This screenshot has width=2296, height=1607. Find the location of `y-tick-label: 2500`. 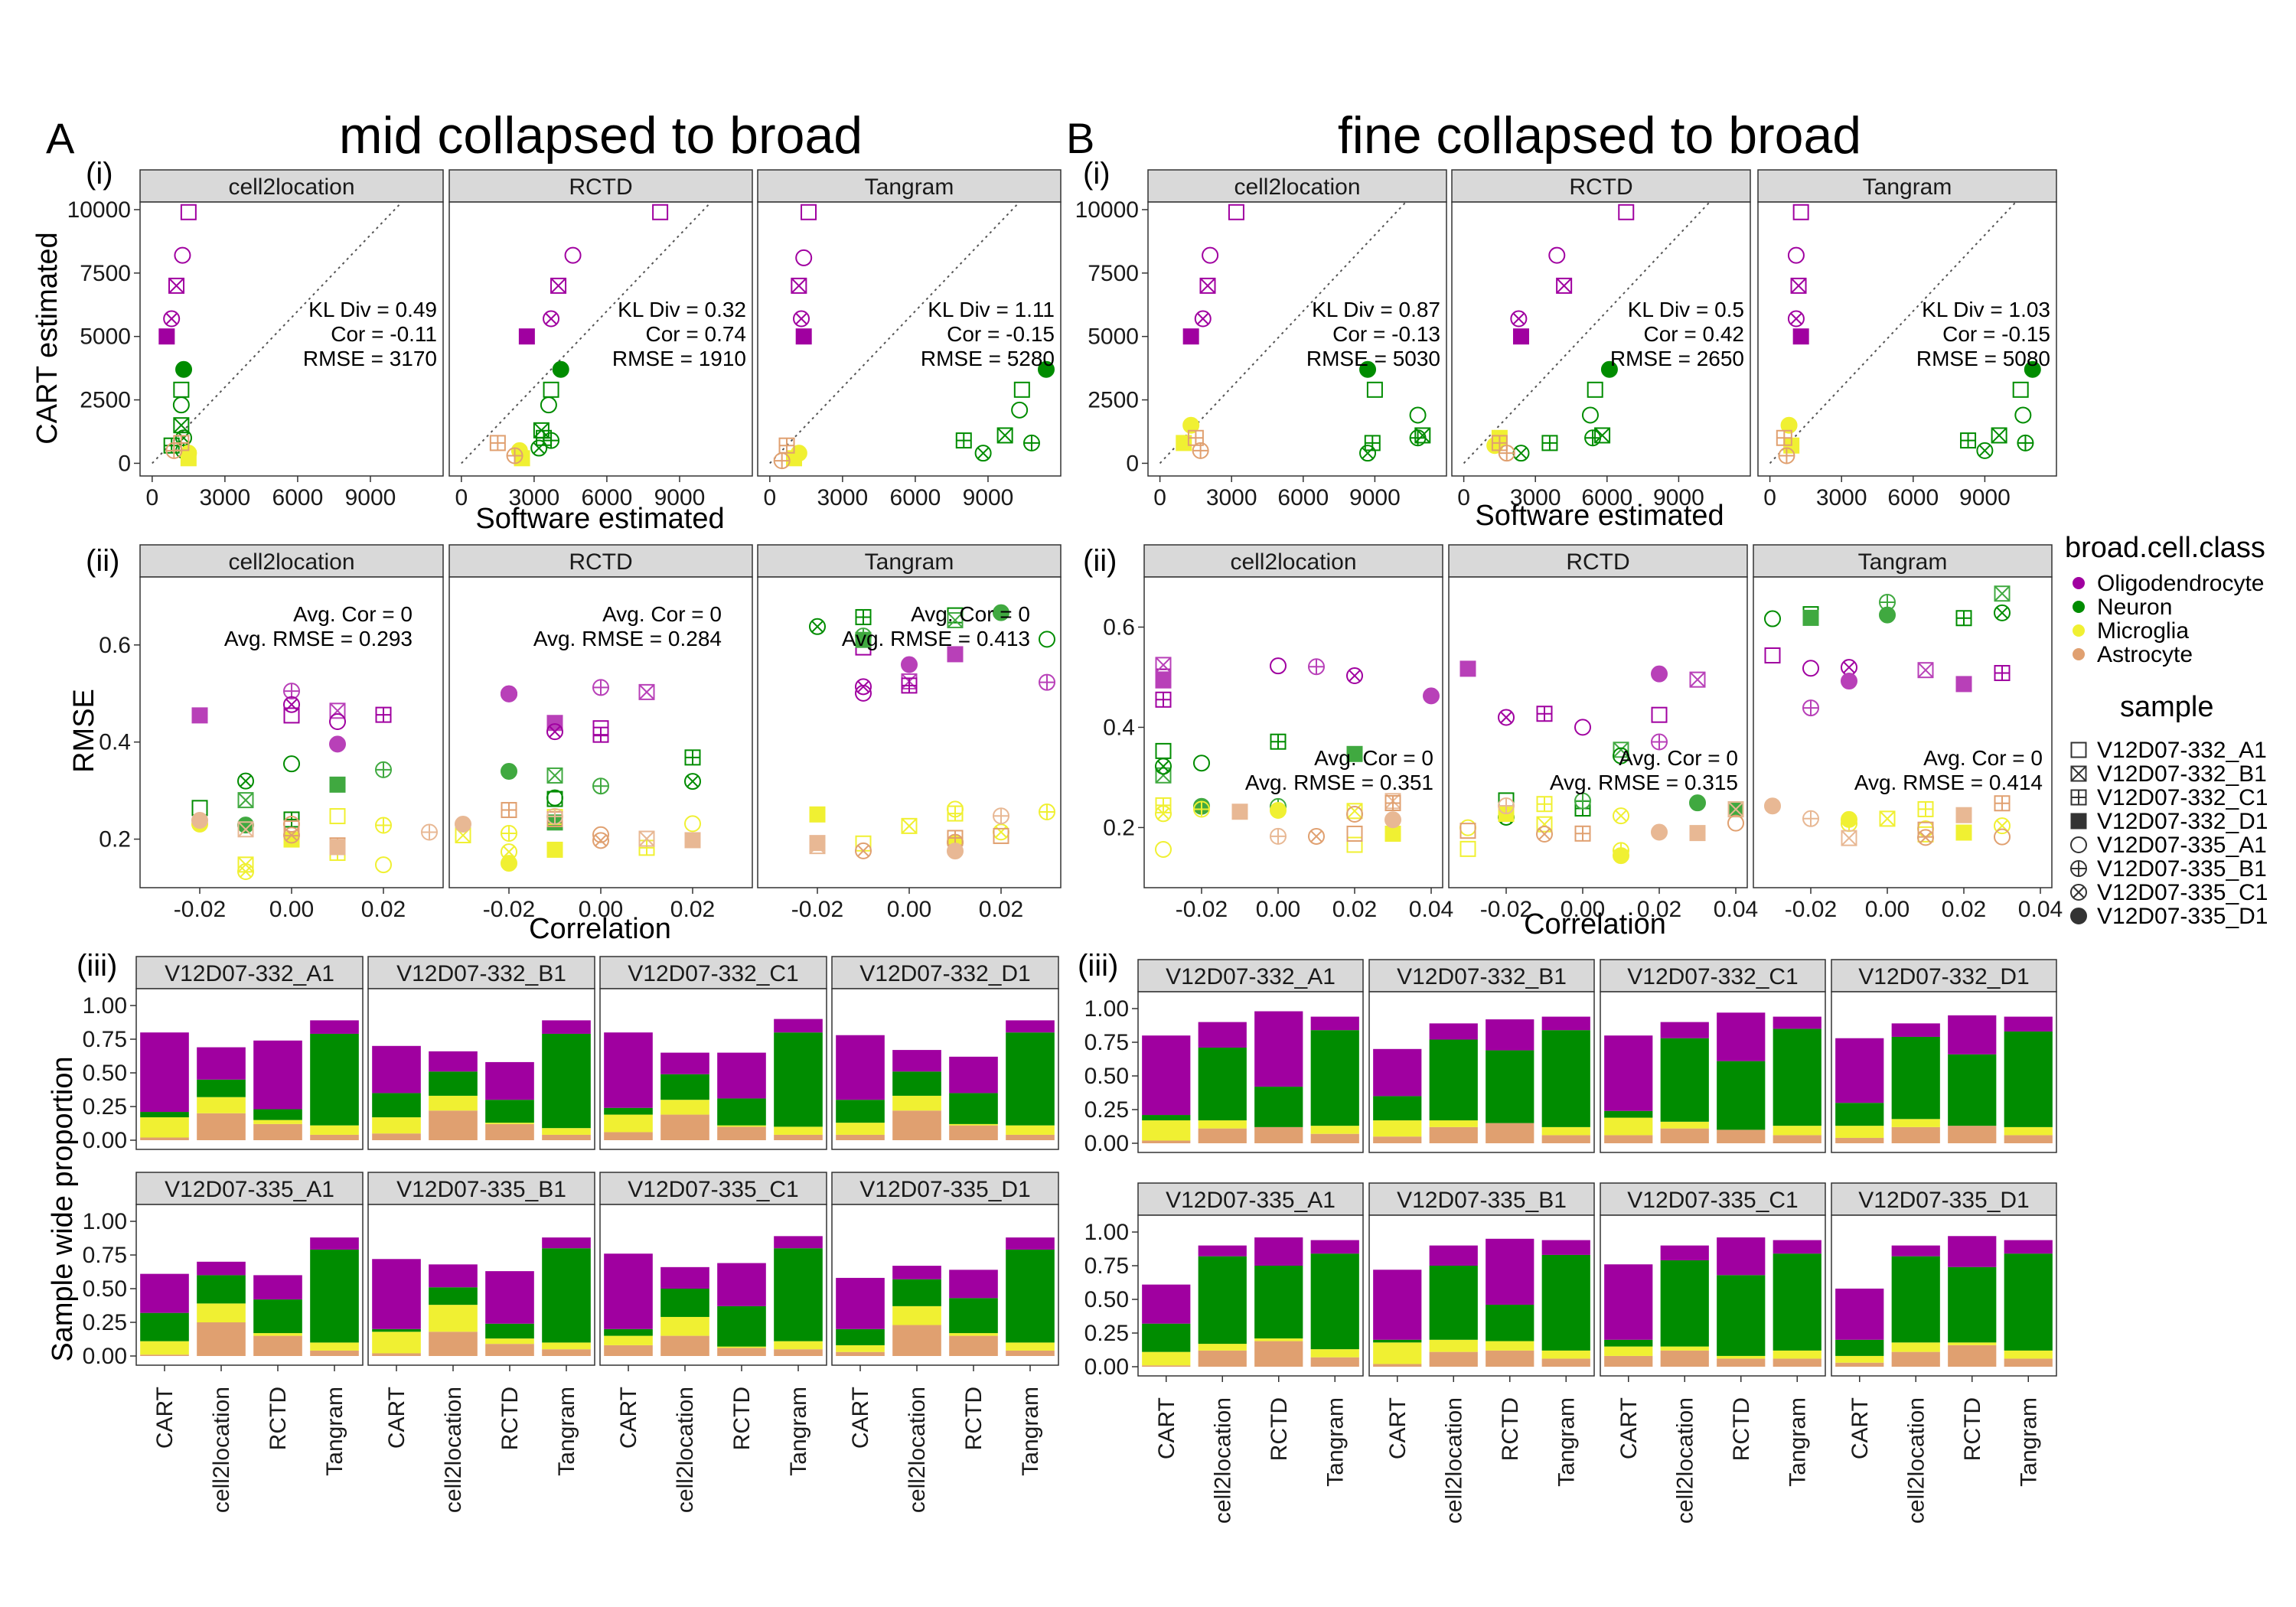

y-tick-label: 2500 is located at coordinates (105, 401).